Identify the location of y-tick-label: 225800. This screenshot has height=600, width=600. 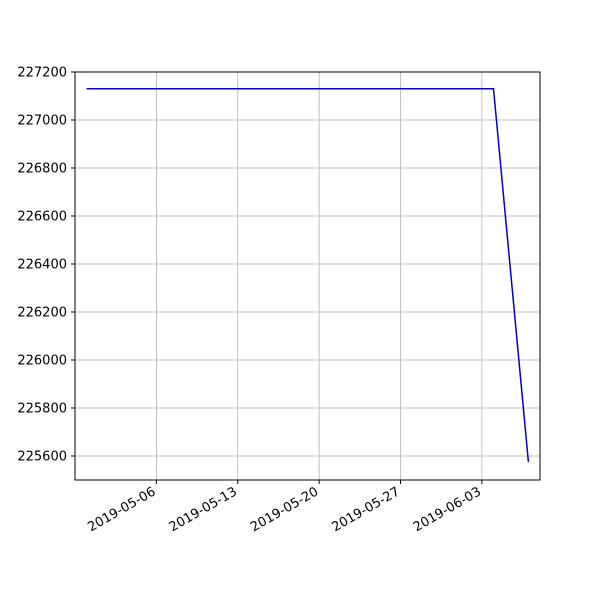
(42, 409).